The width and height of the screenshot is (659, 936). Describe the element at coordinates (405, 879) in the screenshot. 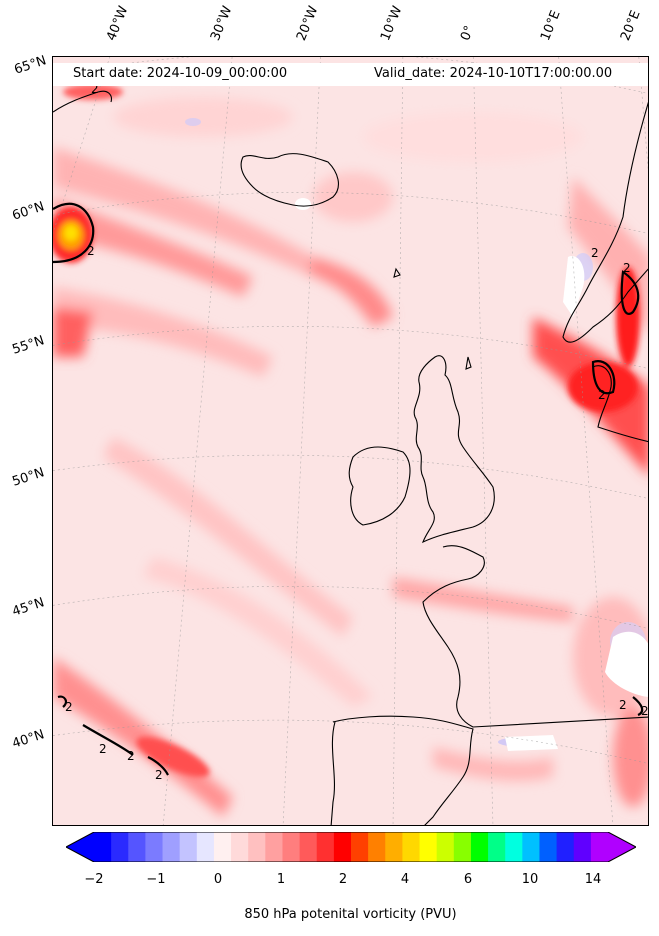

I see `colorbar-tick-label: 4` at that location.